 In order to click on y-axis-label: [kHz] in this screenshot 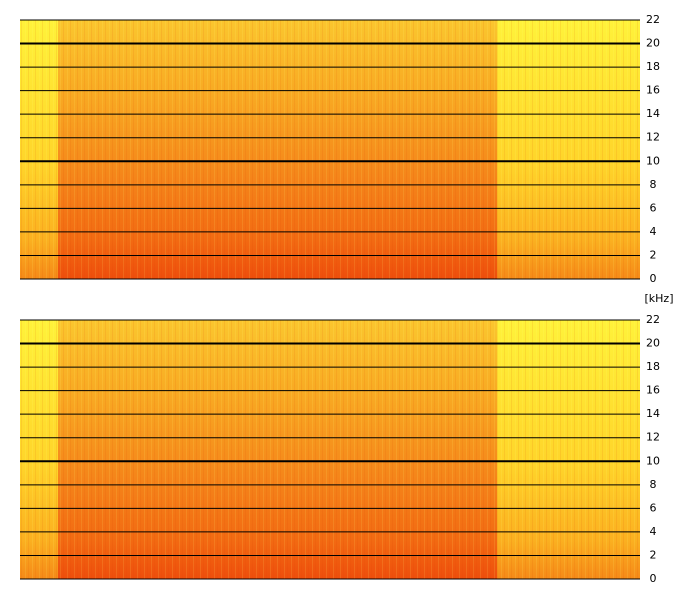, I will do `click(659, 298)`.